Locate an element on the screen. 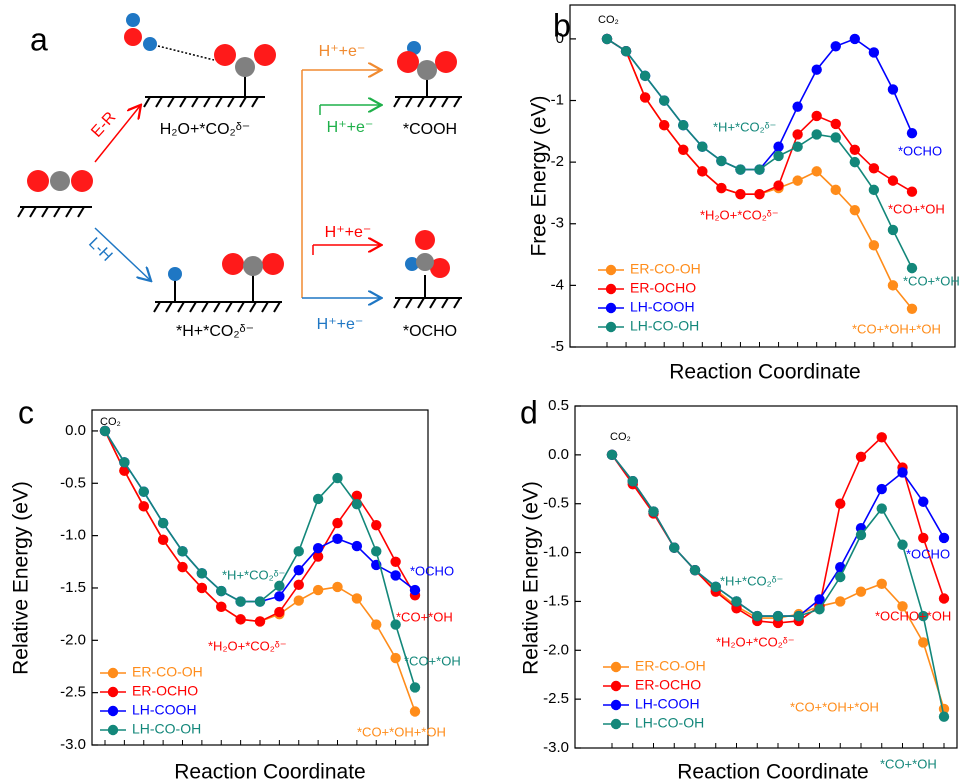 This screenshot has height=783, width=961. y-tick-label: -2.5 is located at coordinates (73, 692).